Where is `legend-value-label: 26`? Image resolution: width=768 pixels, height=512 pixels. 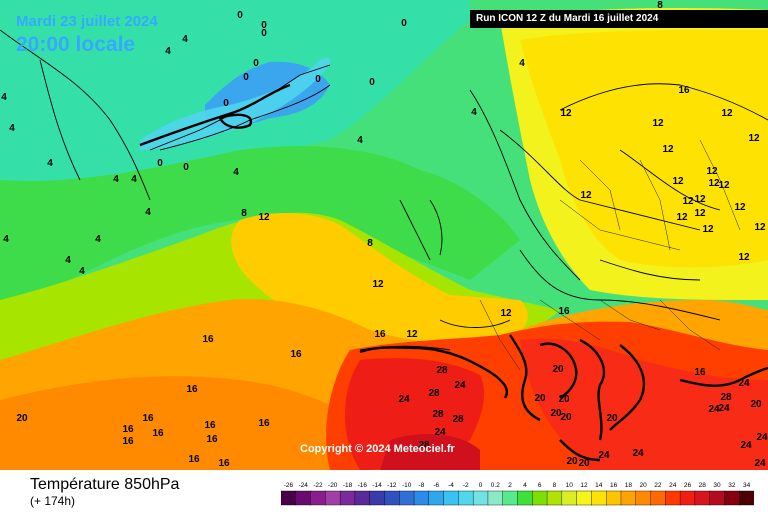 legend-value-label: 26 is located at coordinates (688, 485).